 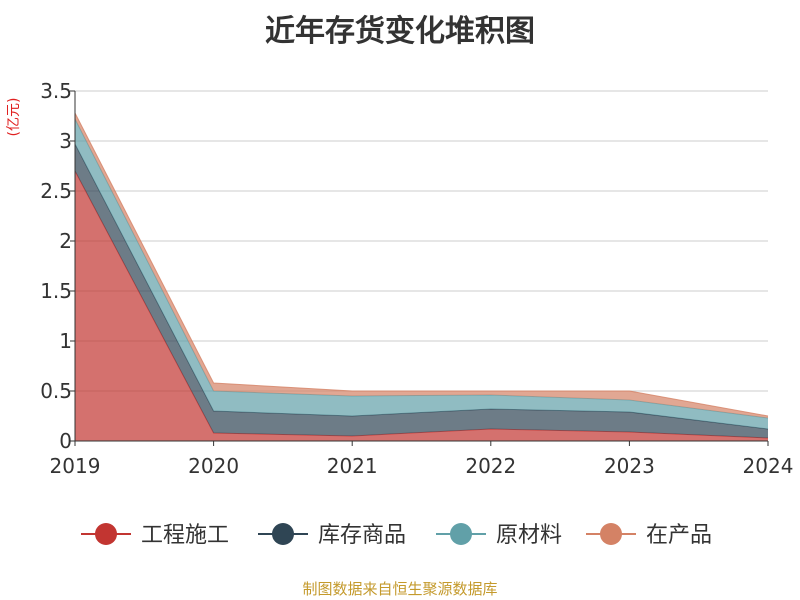 What do you see at coordinates (629, 466) in the screenshot?
I see `x-tick-label: 2023` at bounding box center [629, 466].